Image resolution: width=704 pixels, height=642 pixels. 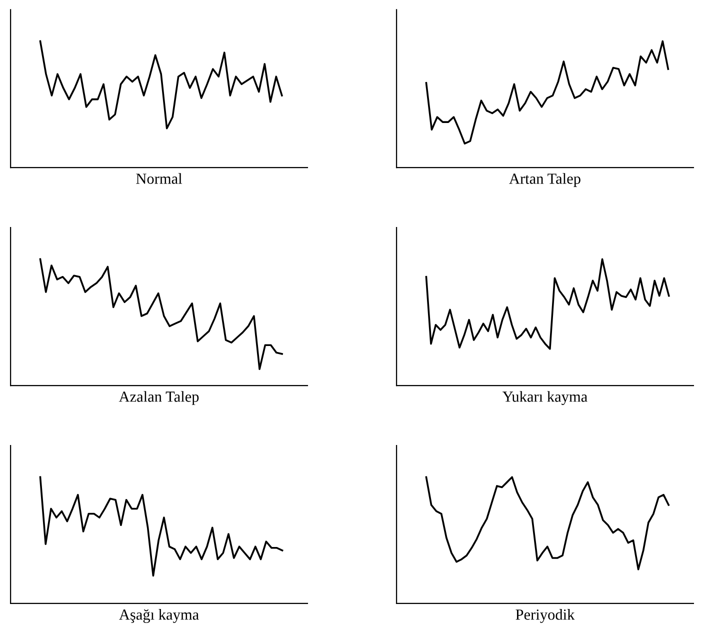 What do you see at coordinates (544, 180) in the screenshot?
I see `x-axis-title: Artan Talep` at bounding box center [544, 180].